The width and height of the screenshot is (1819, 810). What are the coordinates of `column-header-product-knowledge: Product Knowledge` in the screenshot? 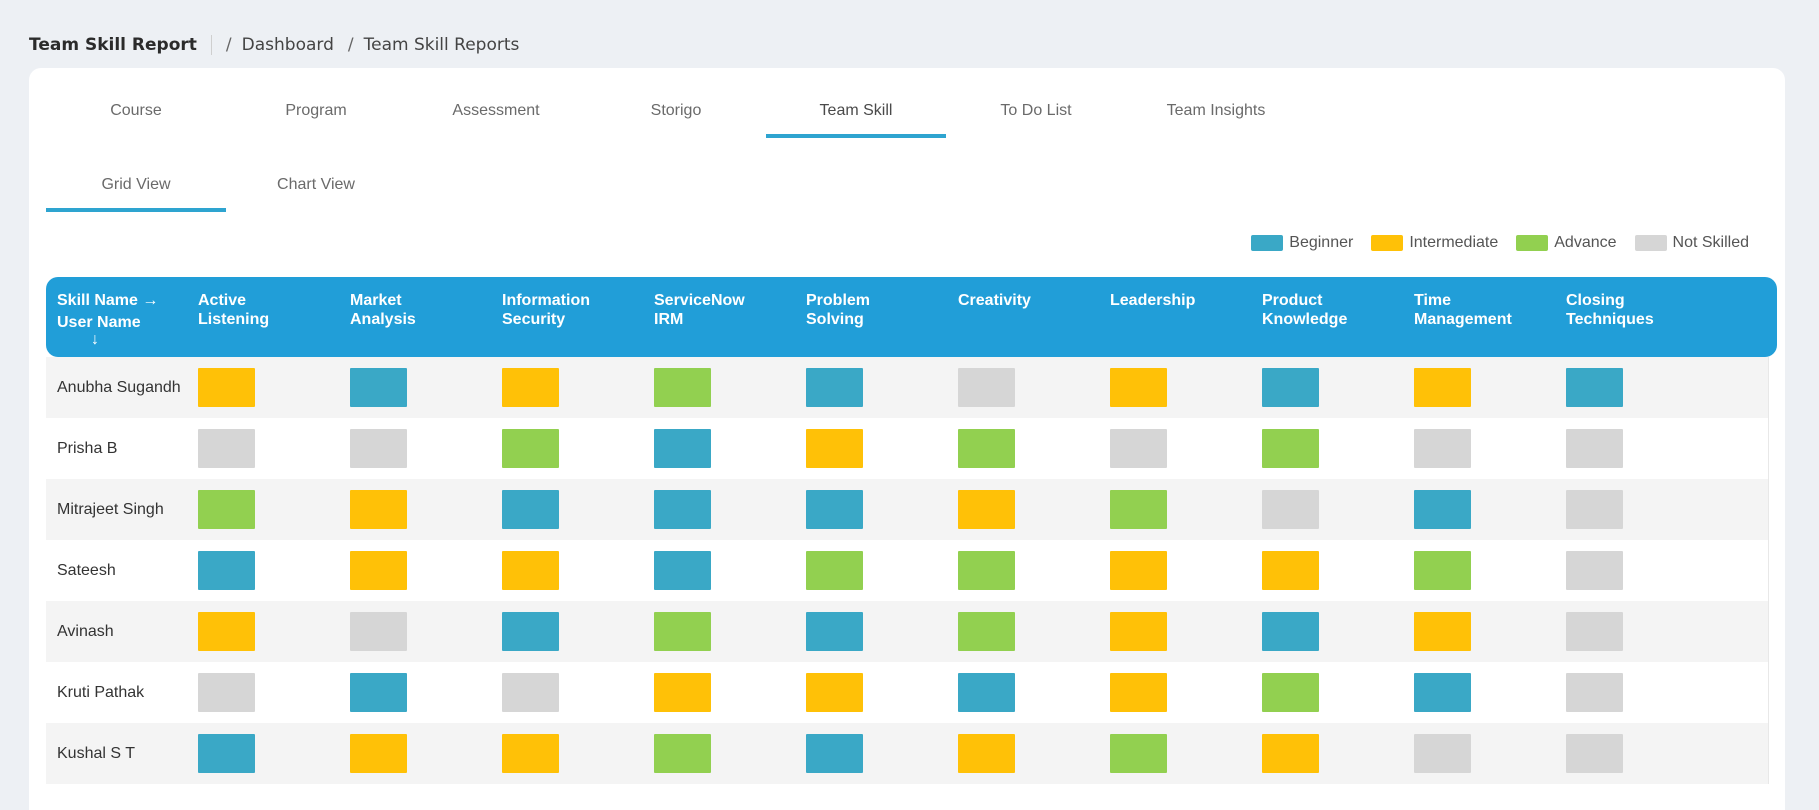 It's located at (1338, 317).